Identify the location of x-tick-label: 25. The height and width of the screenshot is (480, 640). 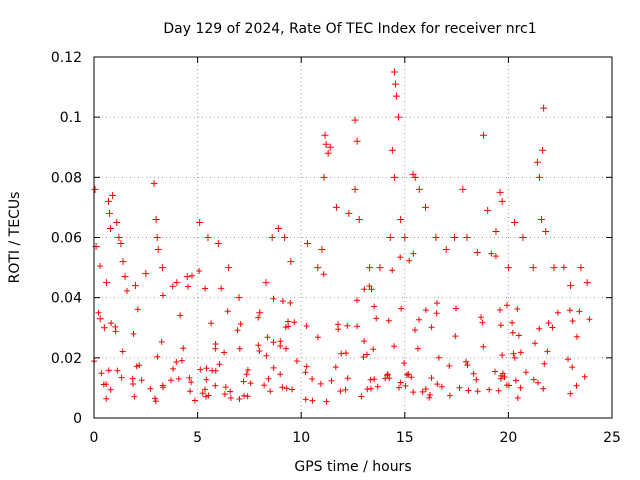
(612, 438).